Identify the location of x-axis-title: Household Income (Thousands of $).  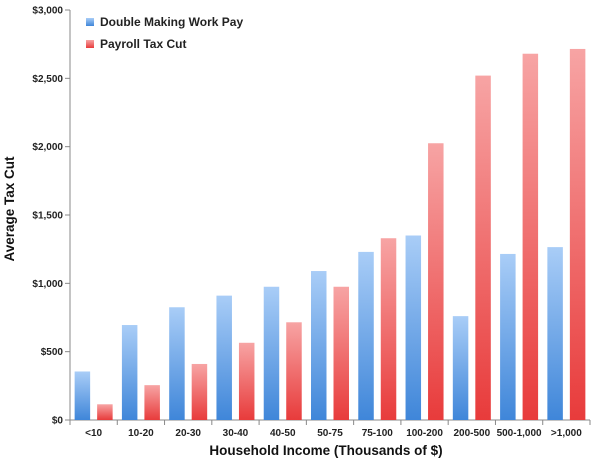
(325, 450).